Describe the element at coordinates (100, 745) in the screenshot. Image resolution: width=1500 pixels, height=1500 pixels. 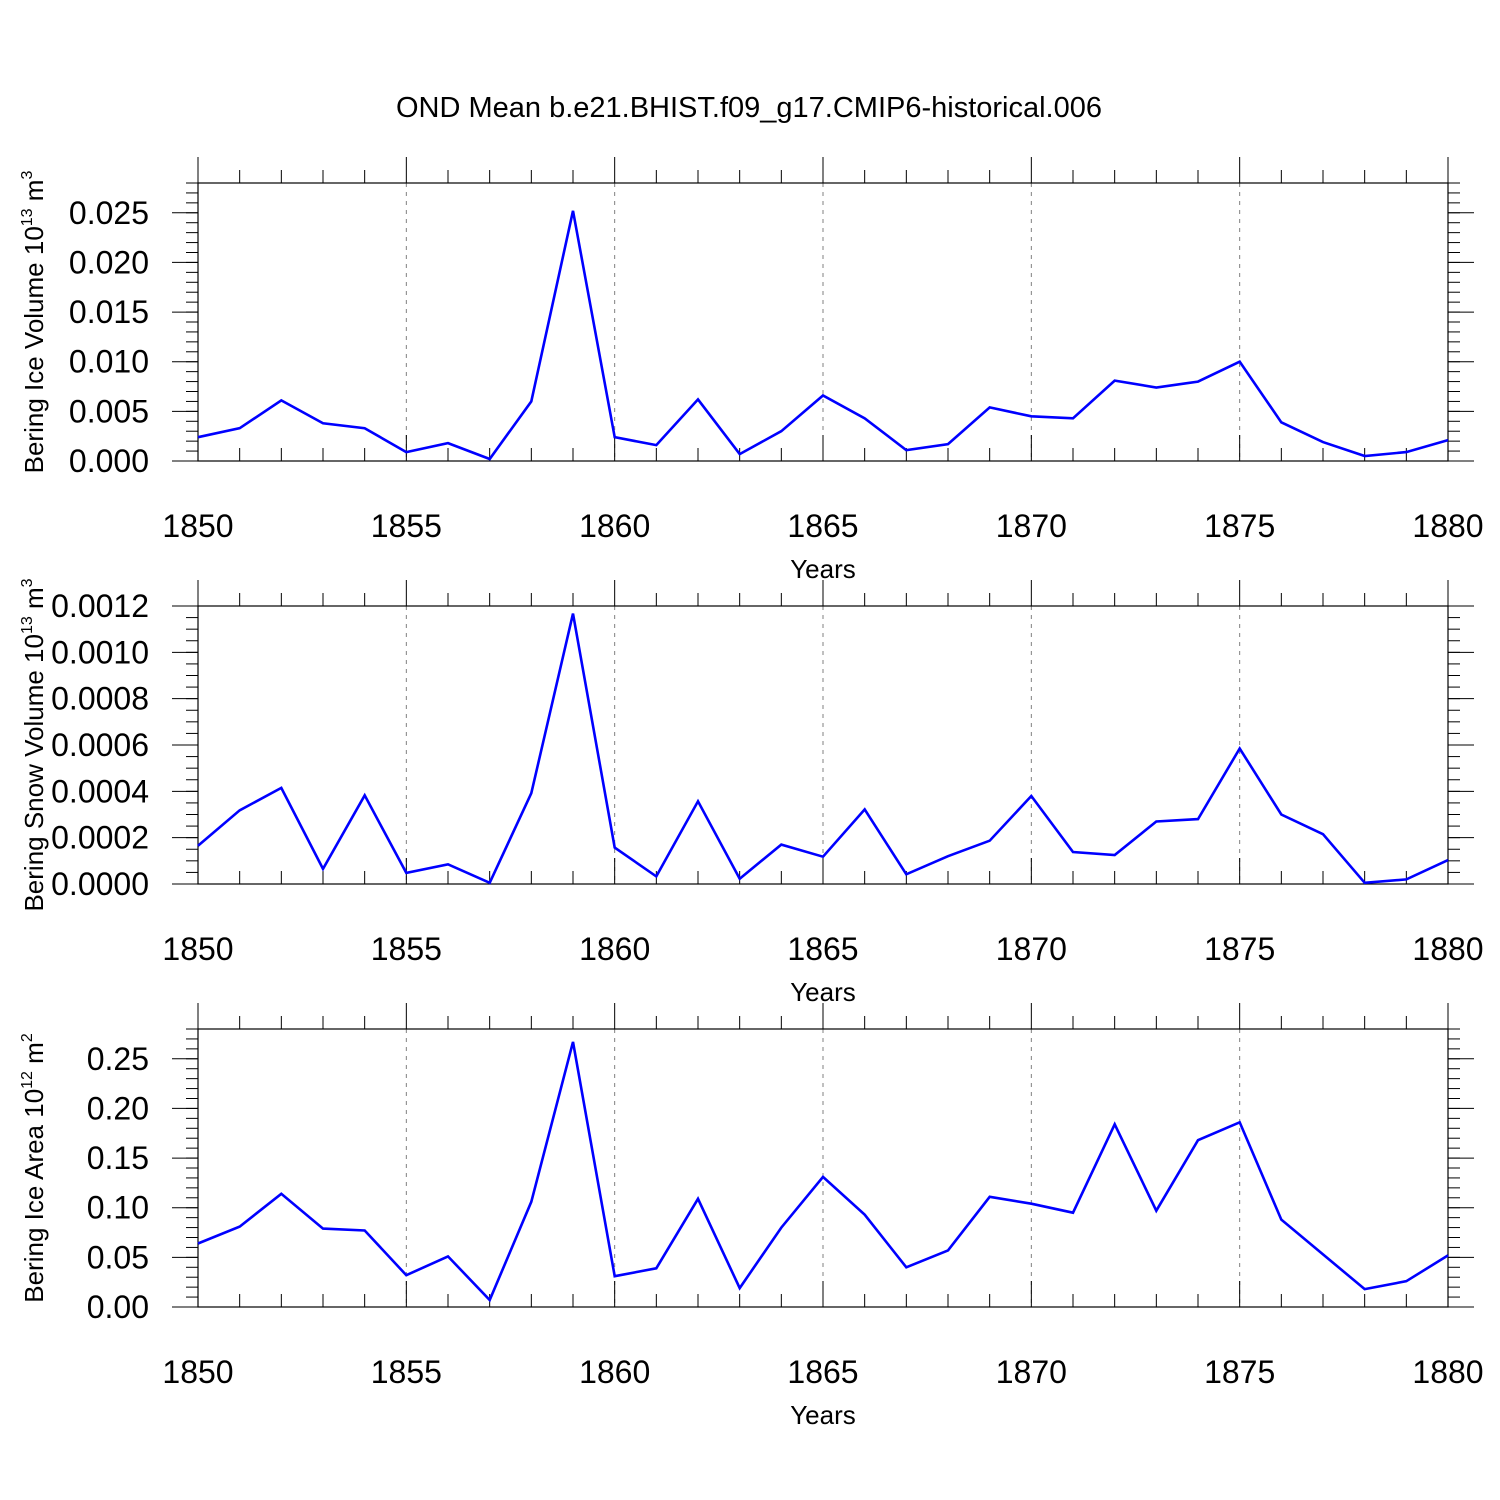
I see `y-tick-label: 0.0006` at that location.